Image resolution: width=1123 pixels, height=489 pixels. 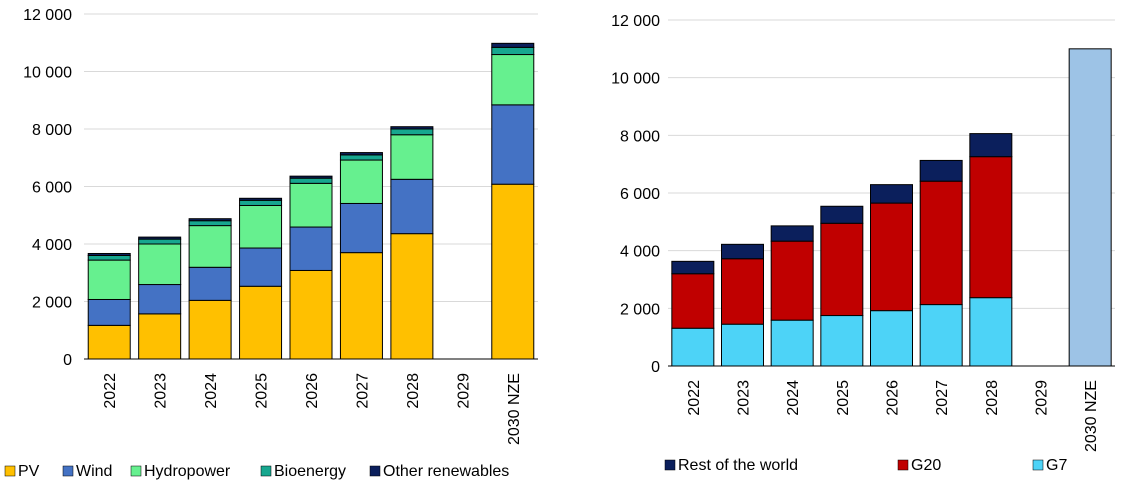 I want to click on bar-segment-rest-of-the-world-2023, so click(x=742, y=251).